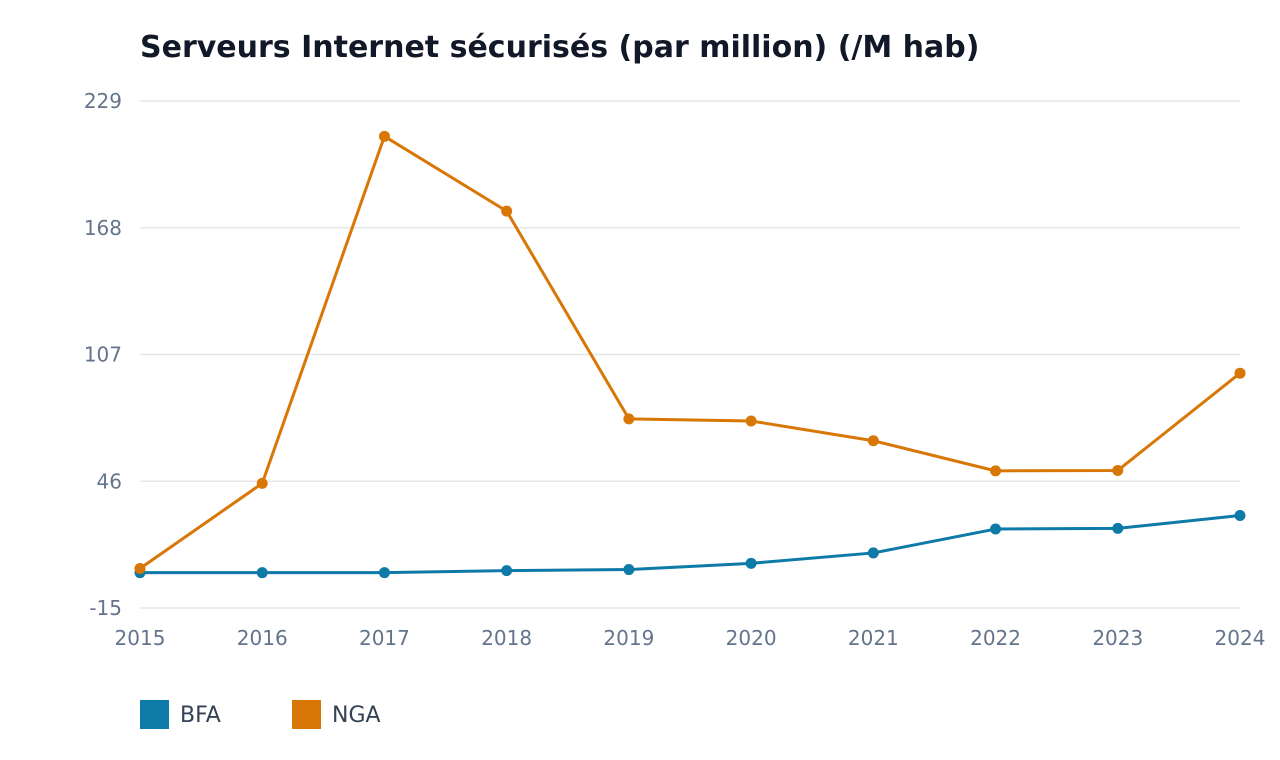  Describe the element at coordinates (105, 608) in the screenshot. I see `y-tick-label: -15` at that location.